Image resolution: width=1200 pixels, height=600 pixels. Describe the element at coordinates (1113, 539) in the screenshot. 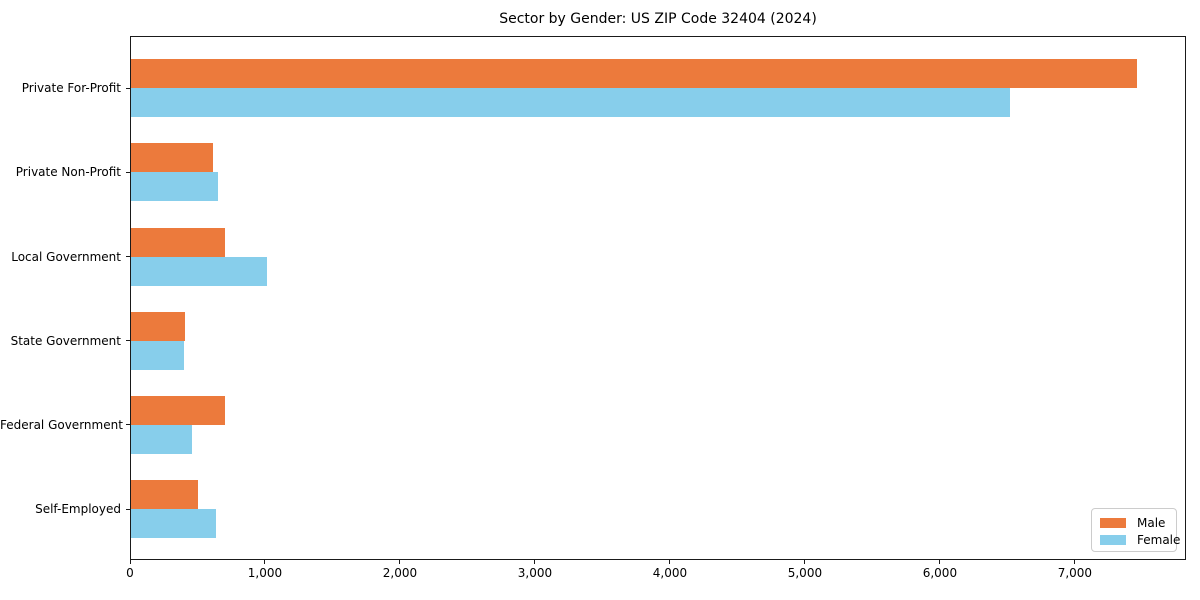

I see `legend-swatch-female` at that location.